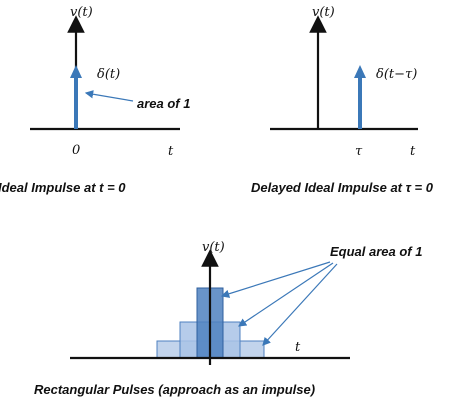 The height and width of the screenshot is (400, 468). What do you see at coordinates (376, 251) in the screenshot?
I see `equal-area-annotation: Equal area of 1` at bounding box center [376, 251].